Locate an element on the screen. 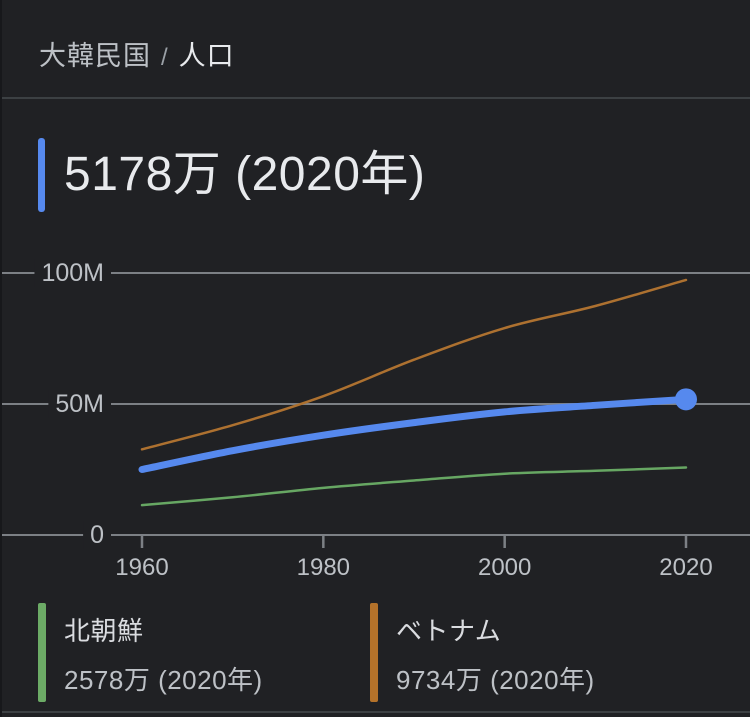 This screenshot has width=750, height=717. svg-text: 2000 is located at coordinates (504, 567).